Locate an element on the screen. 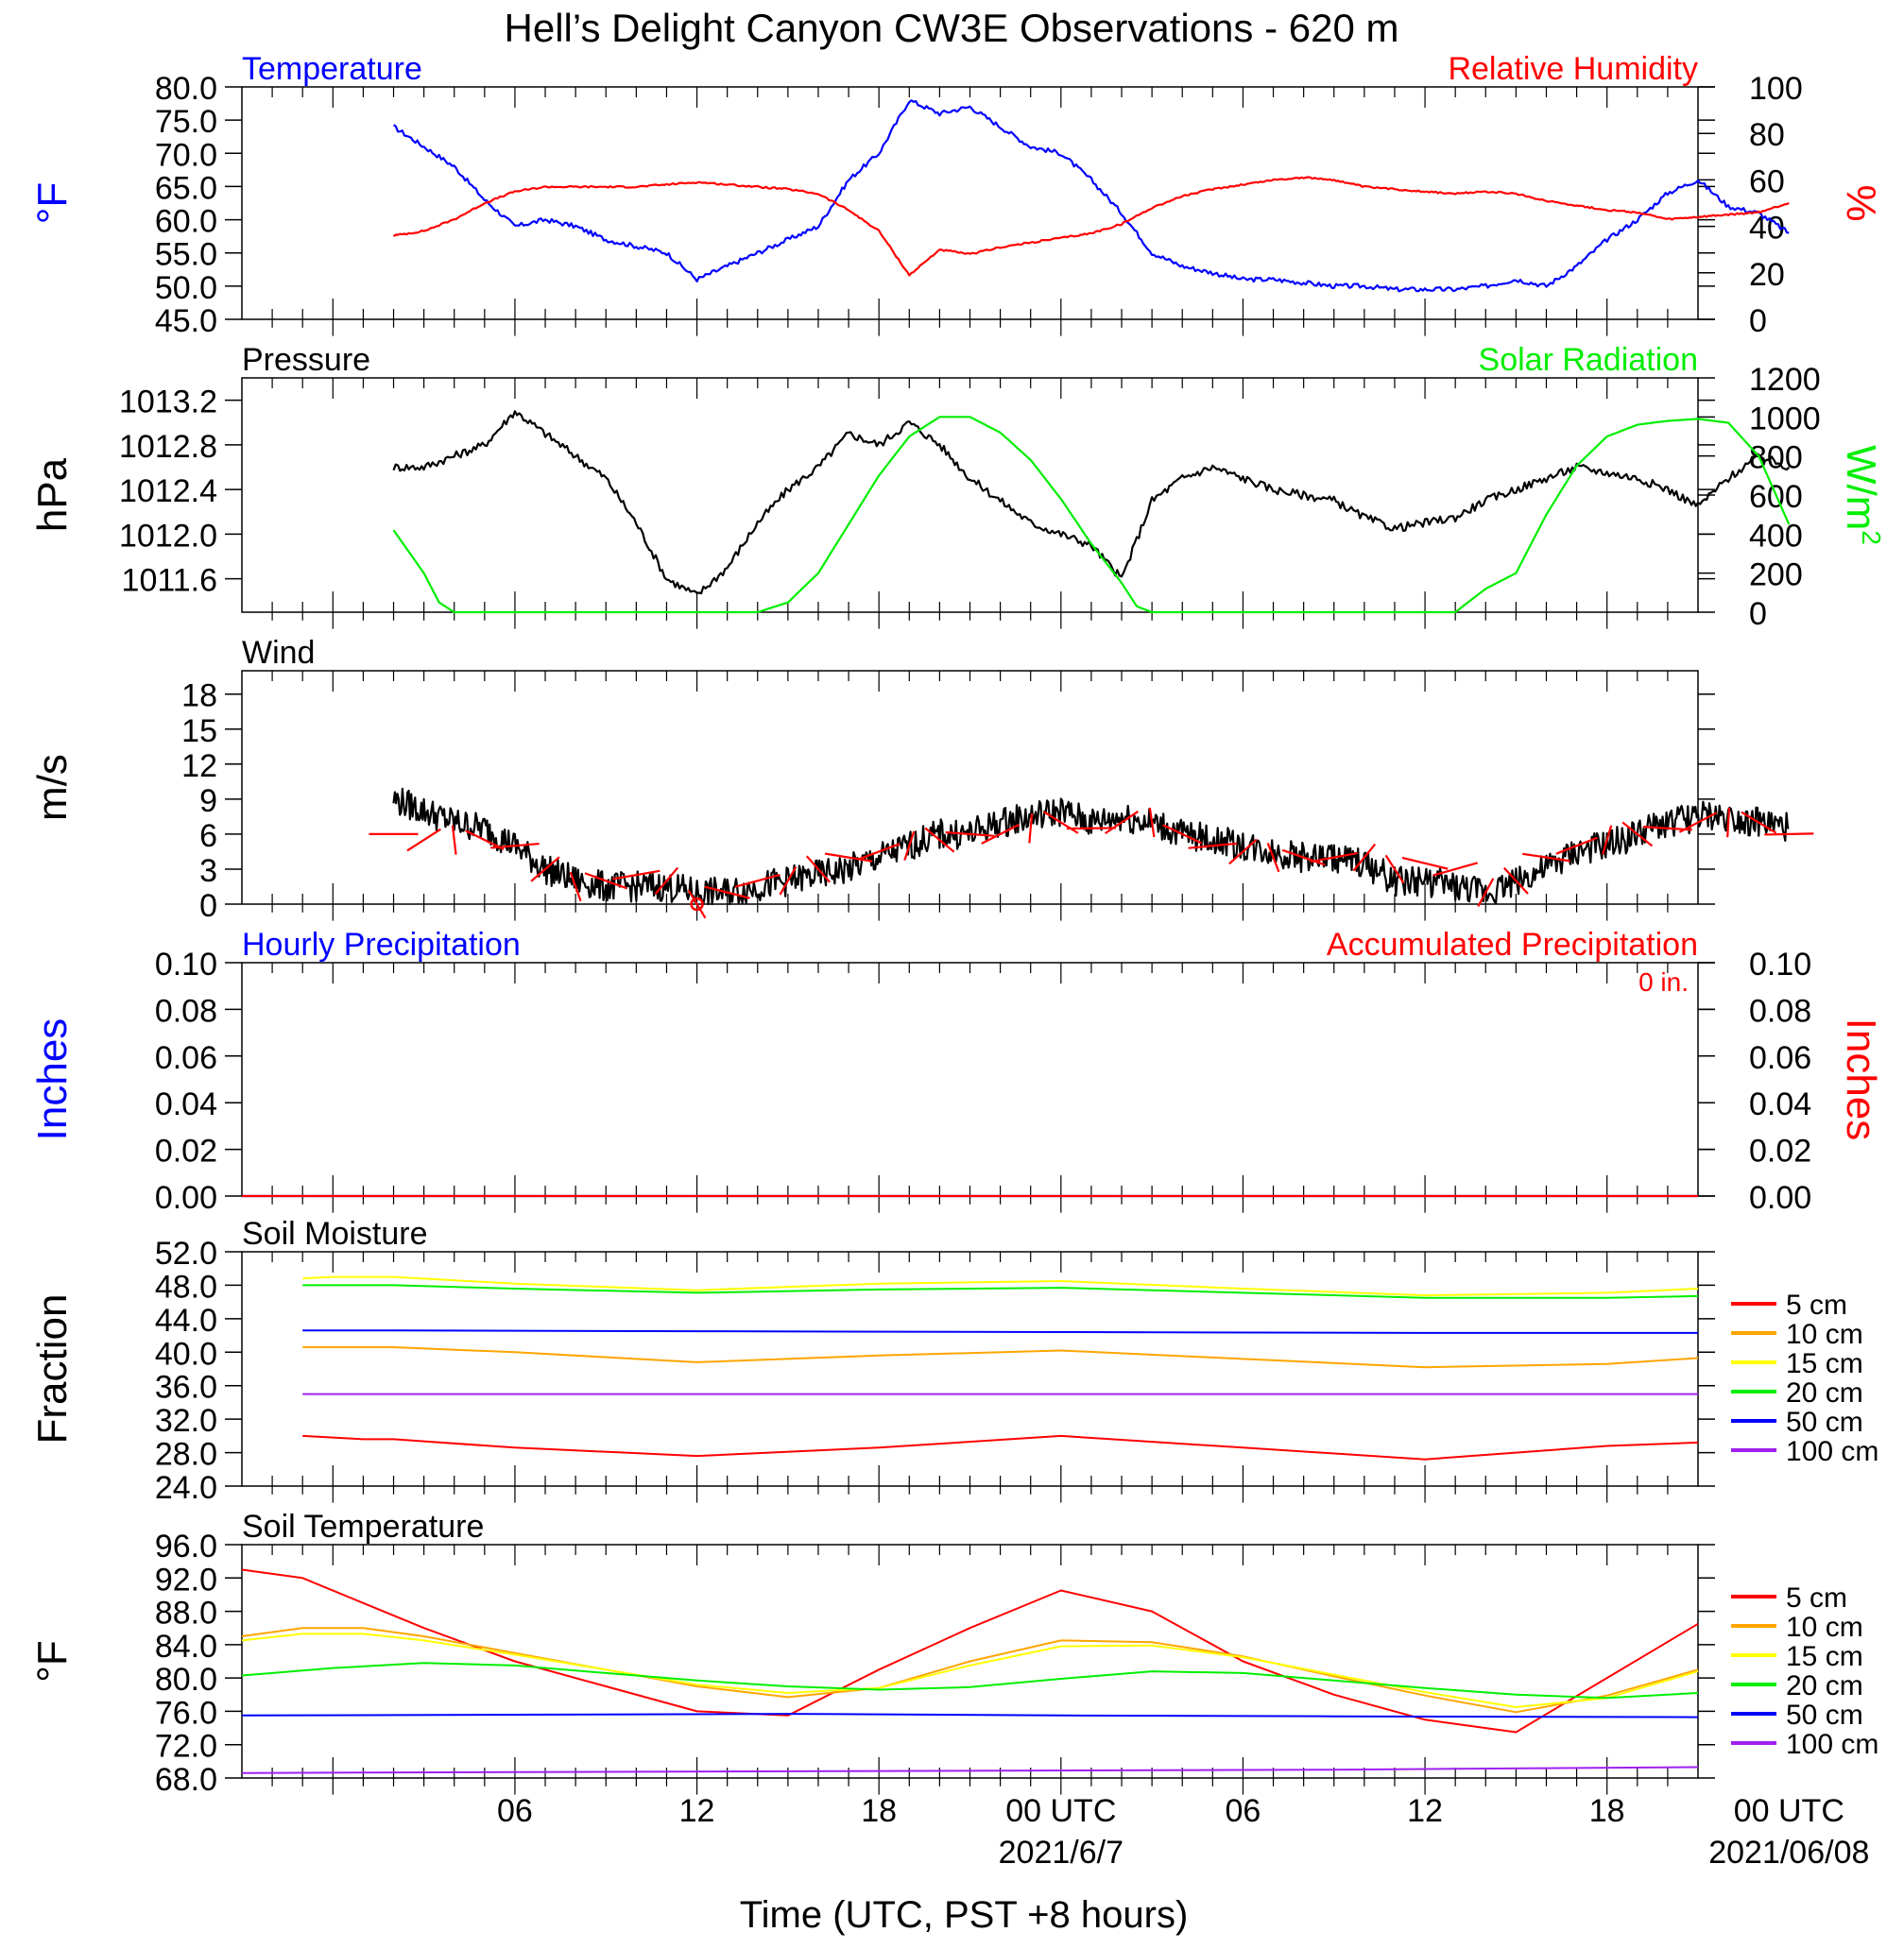  x-date-label: 2021/06/08 is located at coordinates (1788, 1853).